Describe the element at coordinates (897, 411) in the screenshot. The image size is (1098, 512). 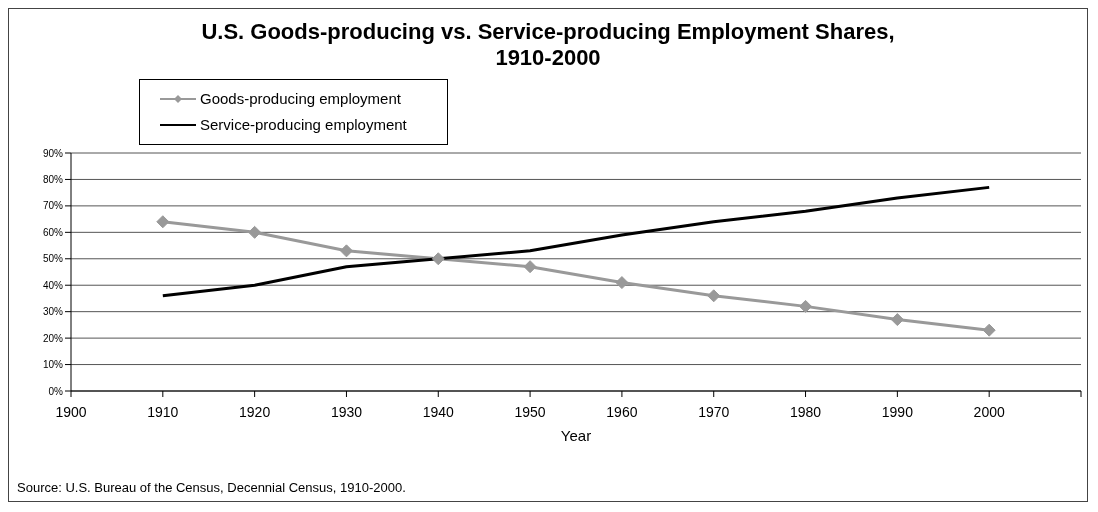
I see `x-tick-label: 1990` at that location.